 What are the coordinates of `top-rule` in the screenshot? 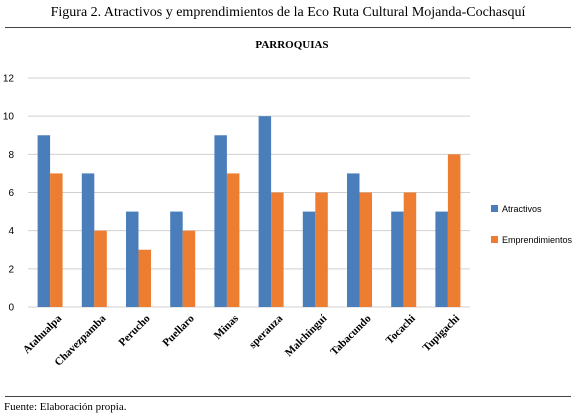 It's located at (288, 27).